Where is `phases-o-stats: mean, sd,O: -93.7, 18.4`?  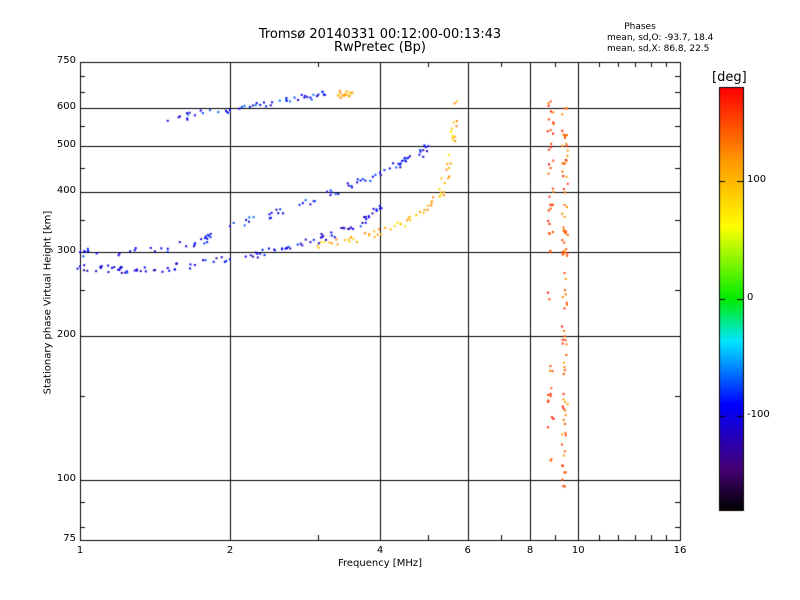
phases-o-stats: mean, sd,O: -93.7, 18.4 is located at coordinates (660, 38).